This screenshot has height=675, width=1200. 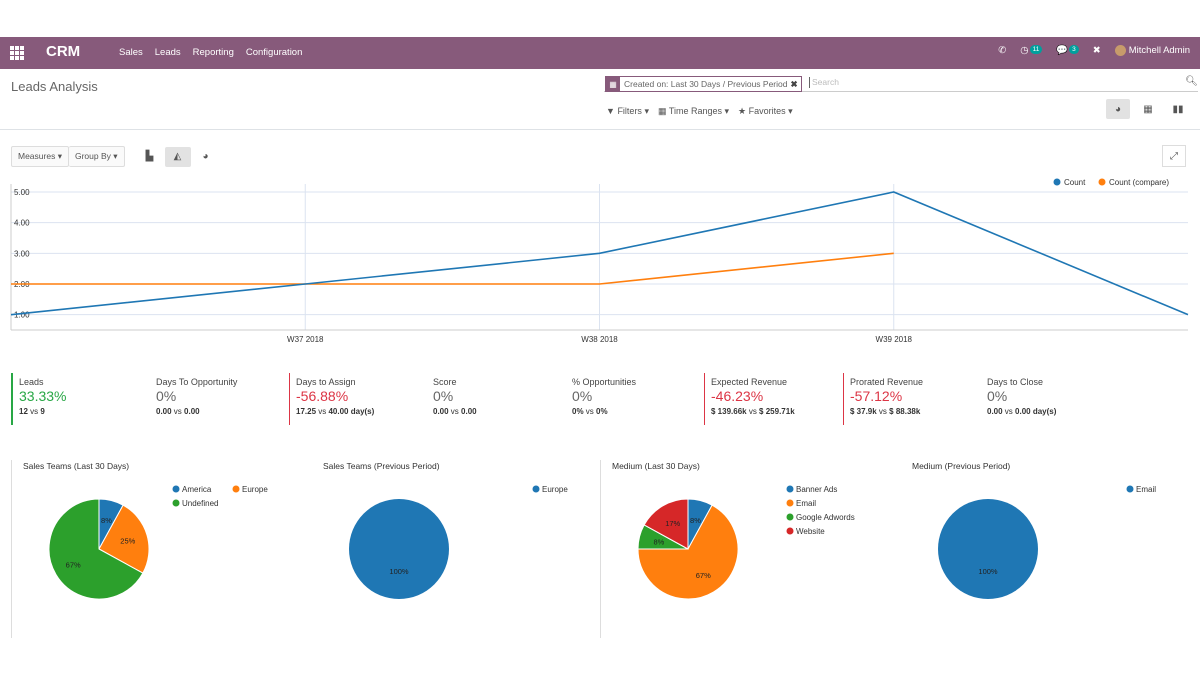 I want to click on legend-label: Website, so click(x=810, y=531).